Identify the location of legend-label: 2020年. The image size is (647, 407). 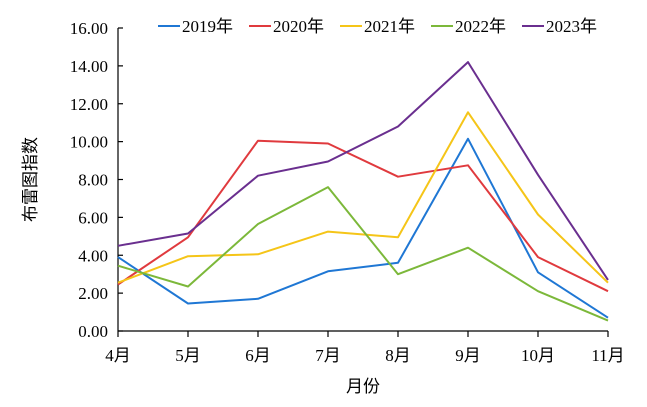
(298, 26).